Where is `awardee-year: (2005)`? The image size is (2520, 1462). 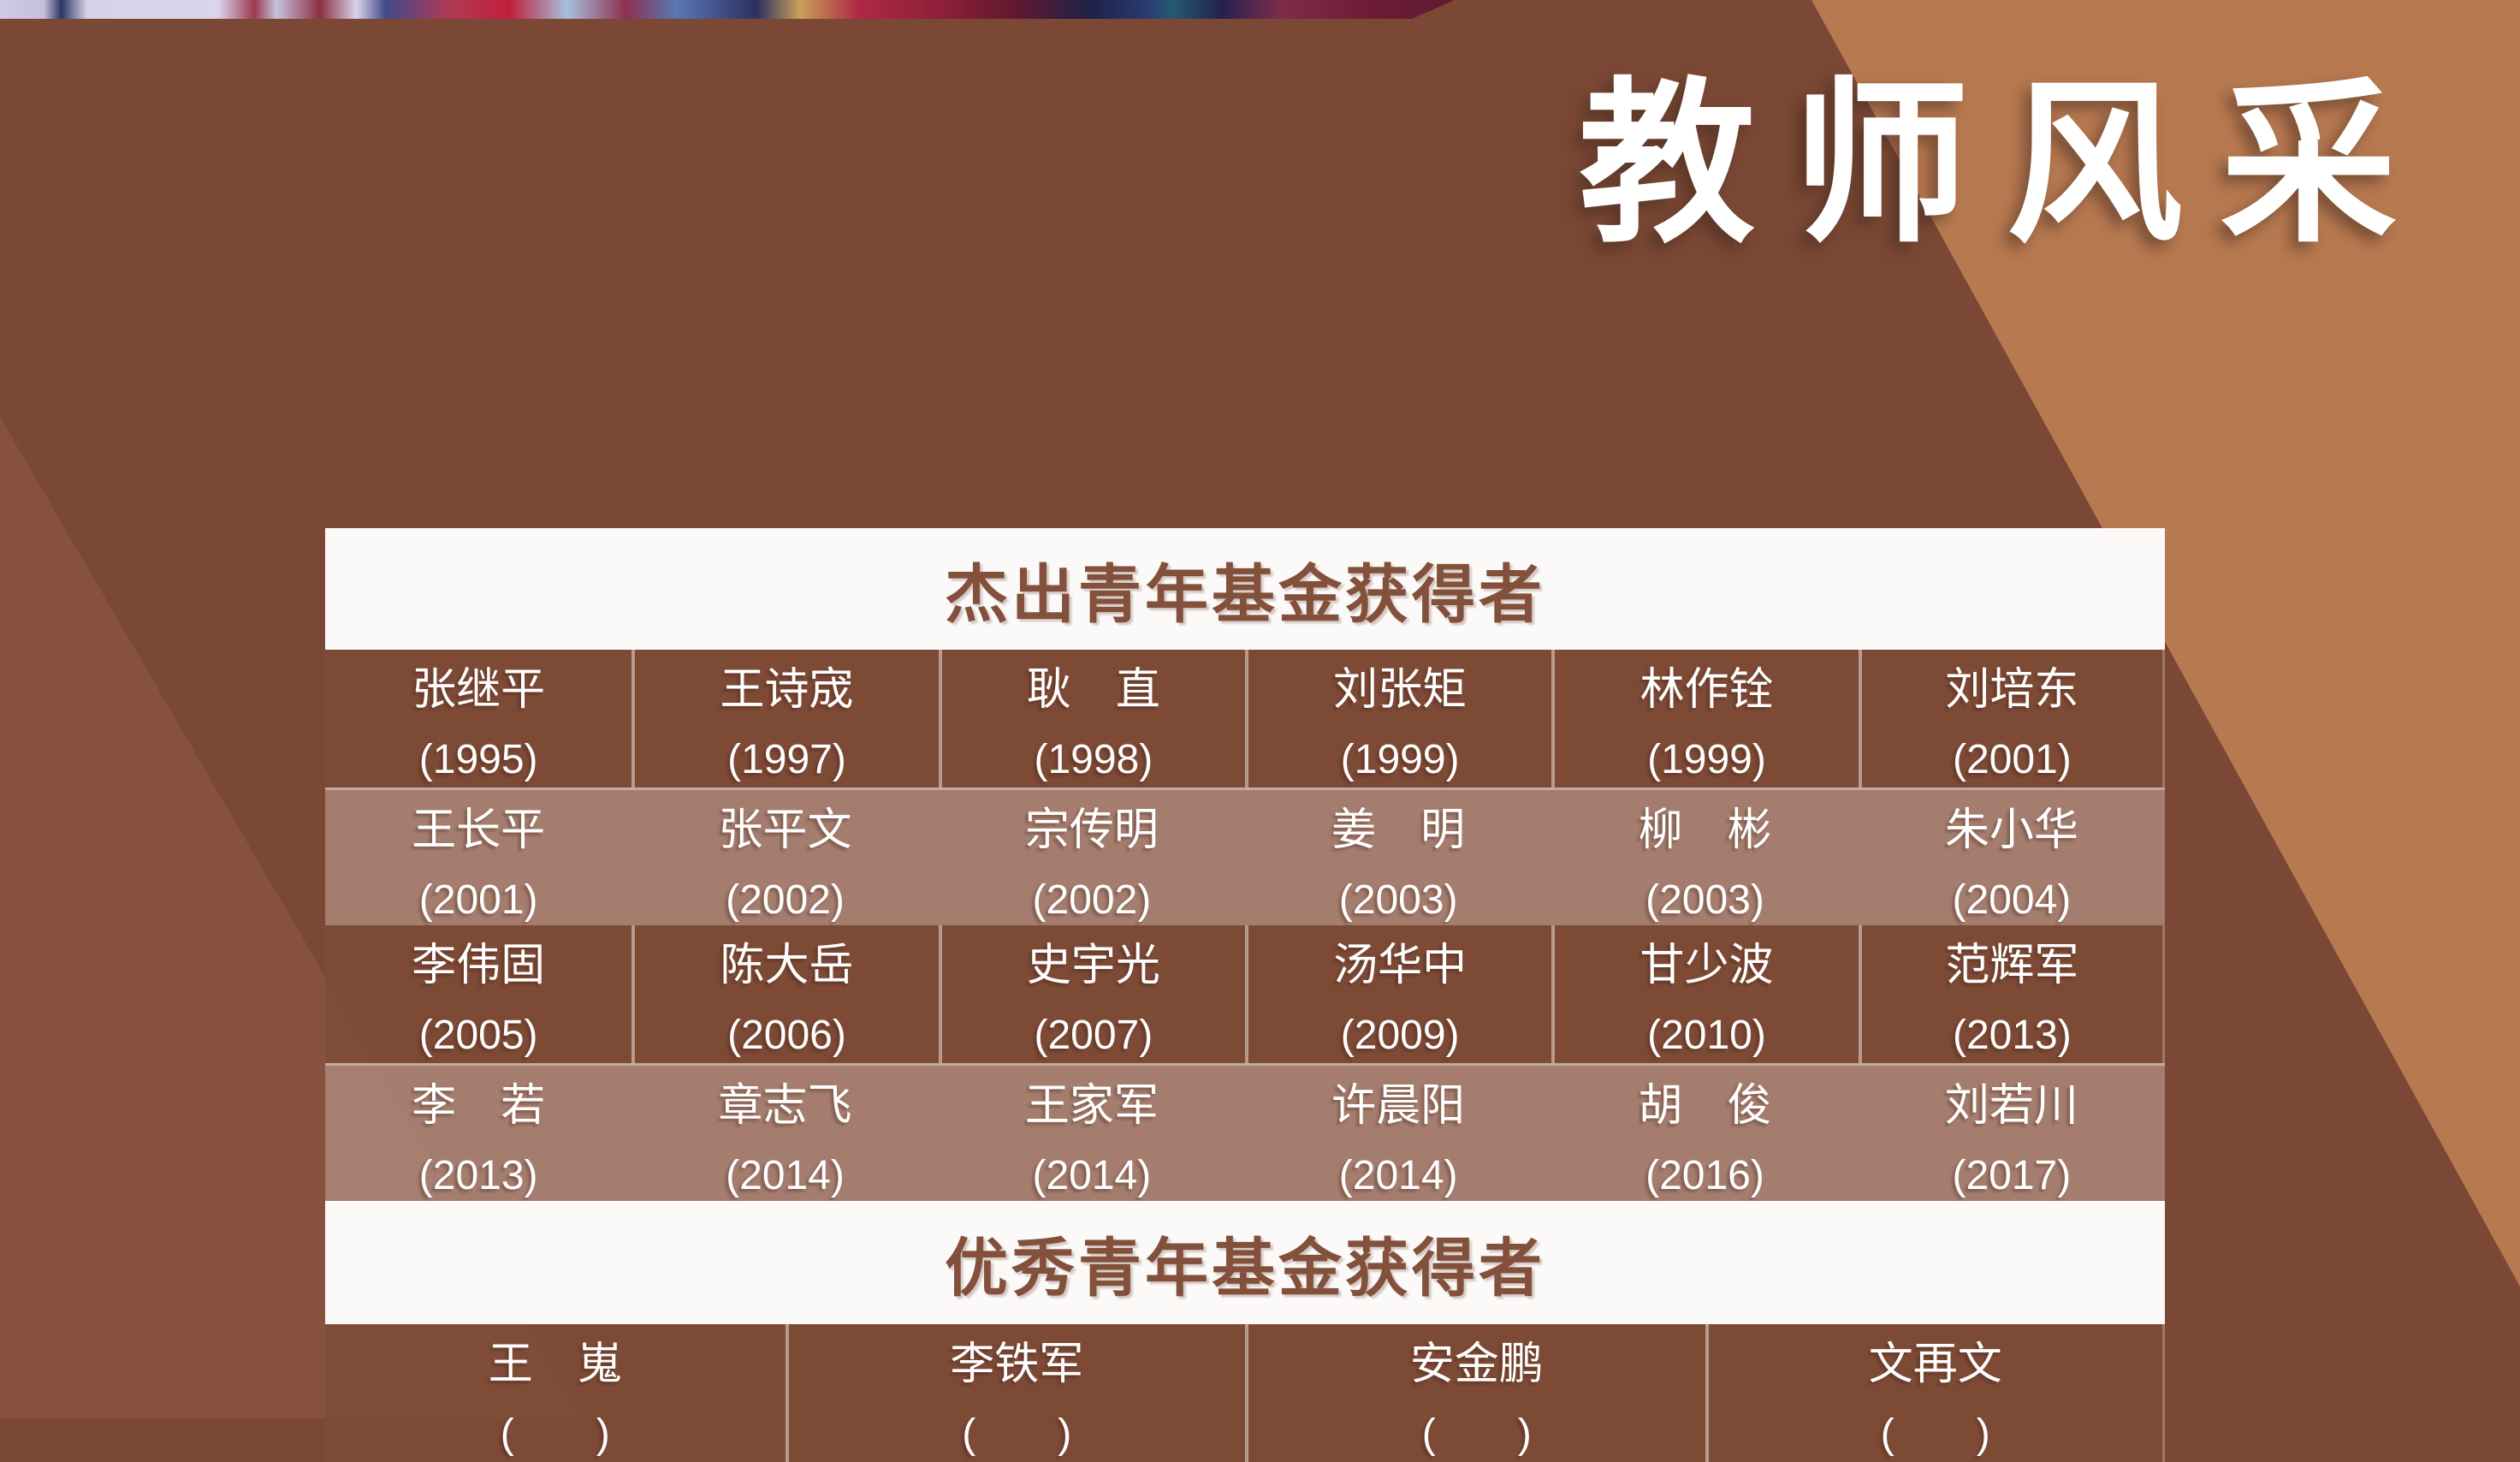 awardee-year: (2005) is located at coordinates (478, 1035).